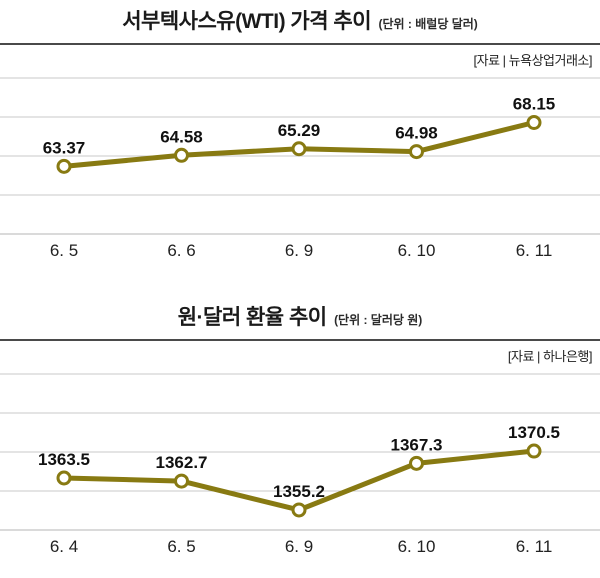 This screenshot has height=578, width=600. Describe the element at coordinates (416, 133) in the screenshot. I see `value-label: 64.98` at that location.